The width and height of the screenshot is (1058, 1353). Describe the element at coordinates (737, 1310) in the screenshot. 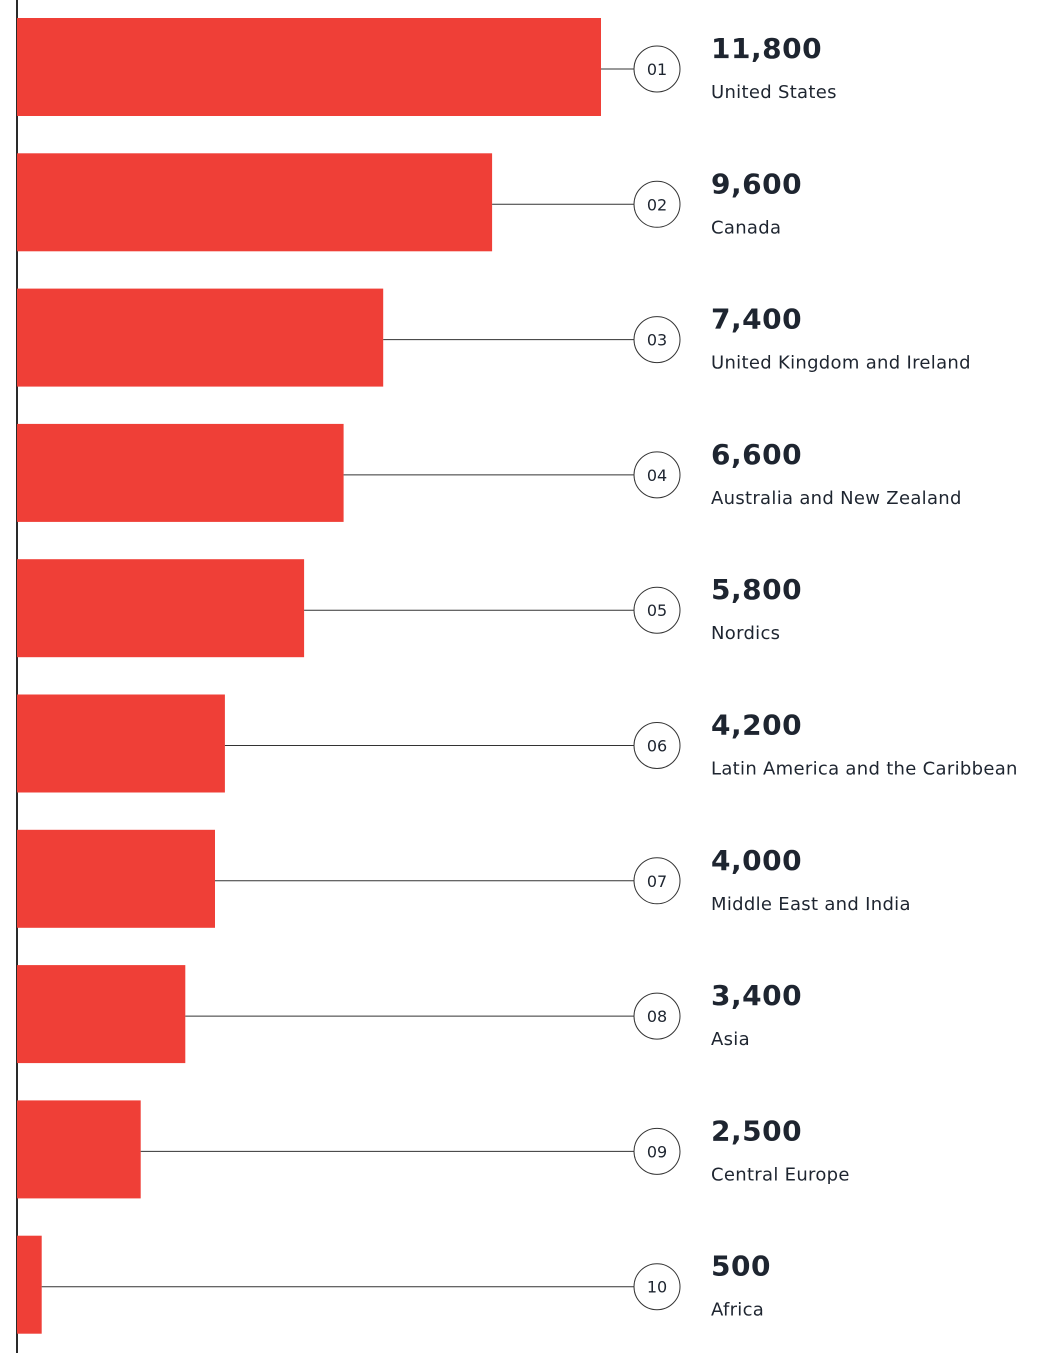

I see `category-label: Africa` at that location.